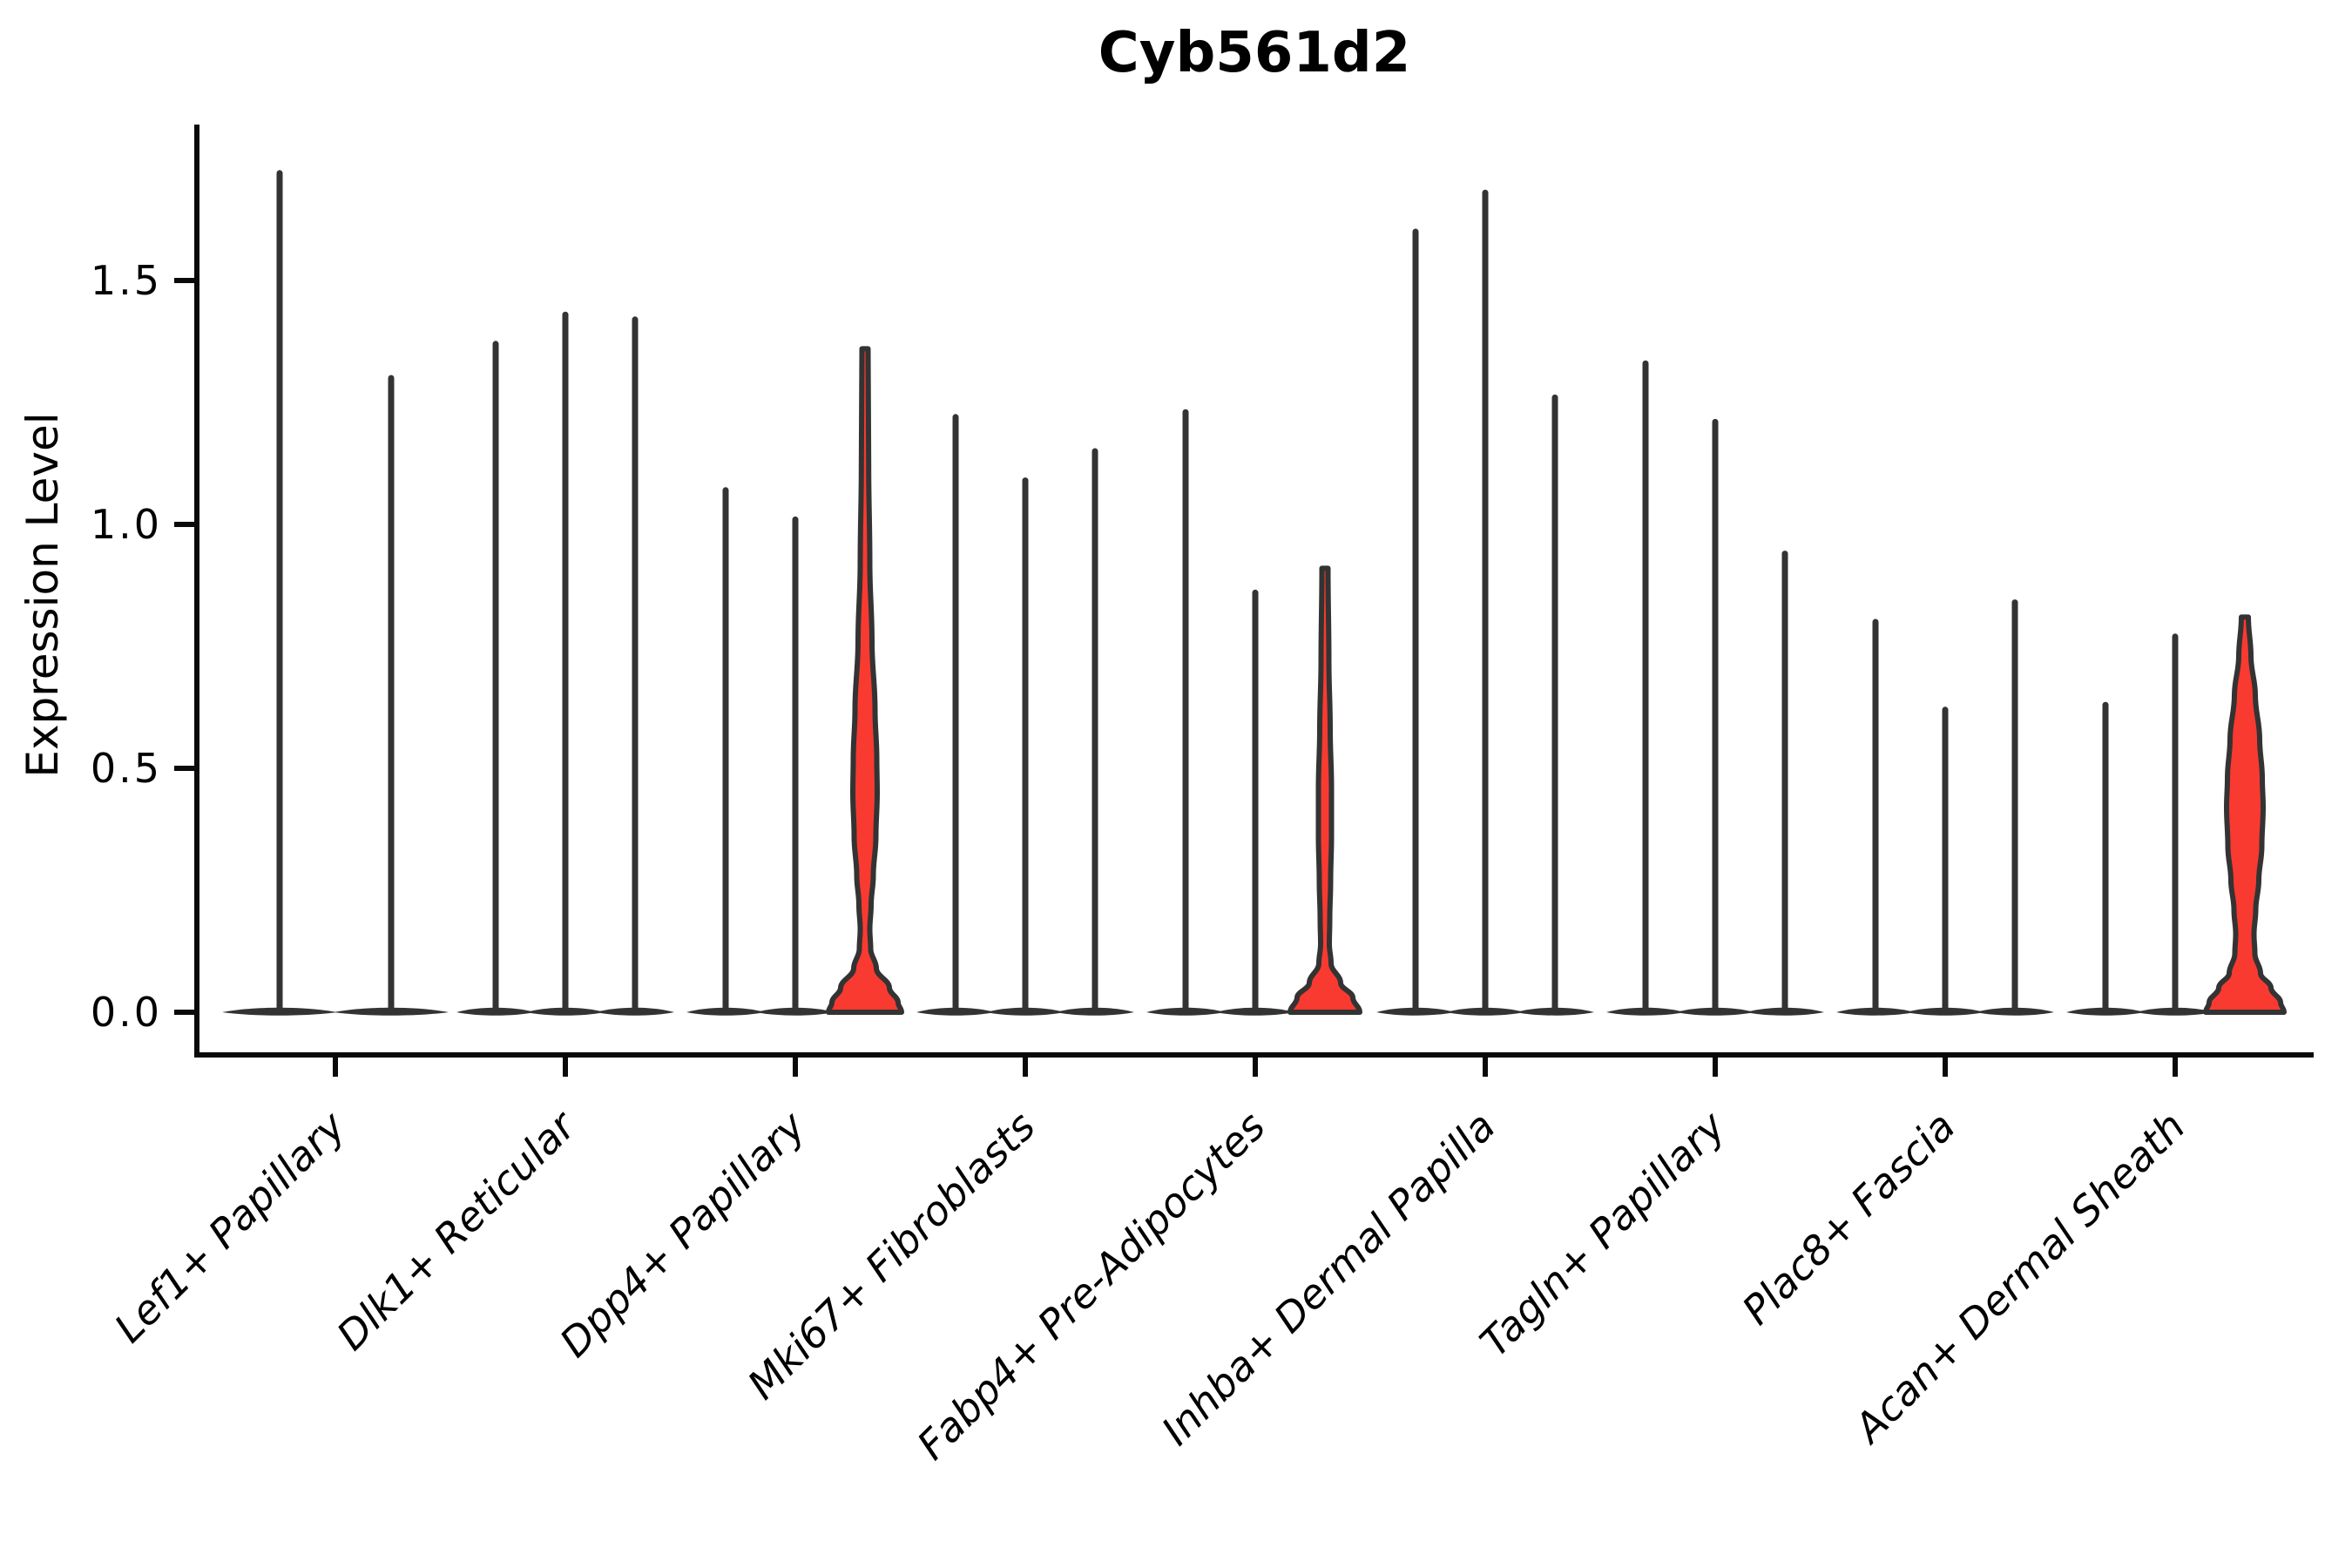  What do you see at coordinates (1848, 1218) in the screenshot?
I see `x-tick-label: Plac8+ Fascia` at bounding box center [1848, 1218].